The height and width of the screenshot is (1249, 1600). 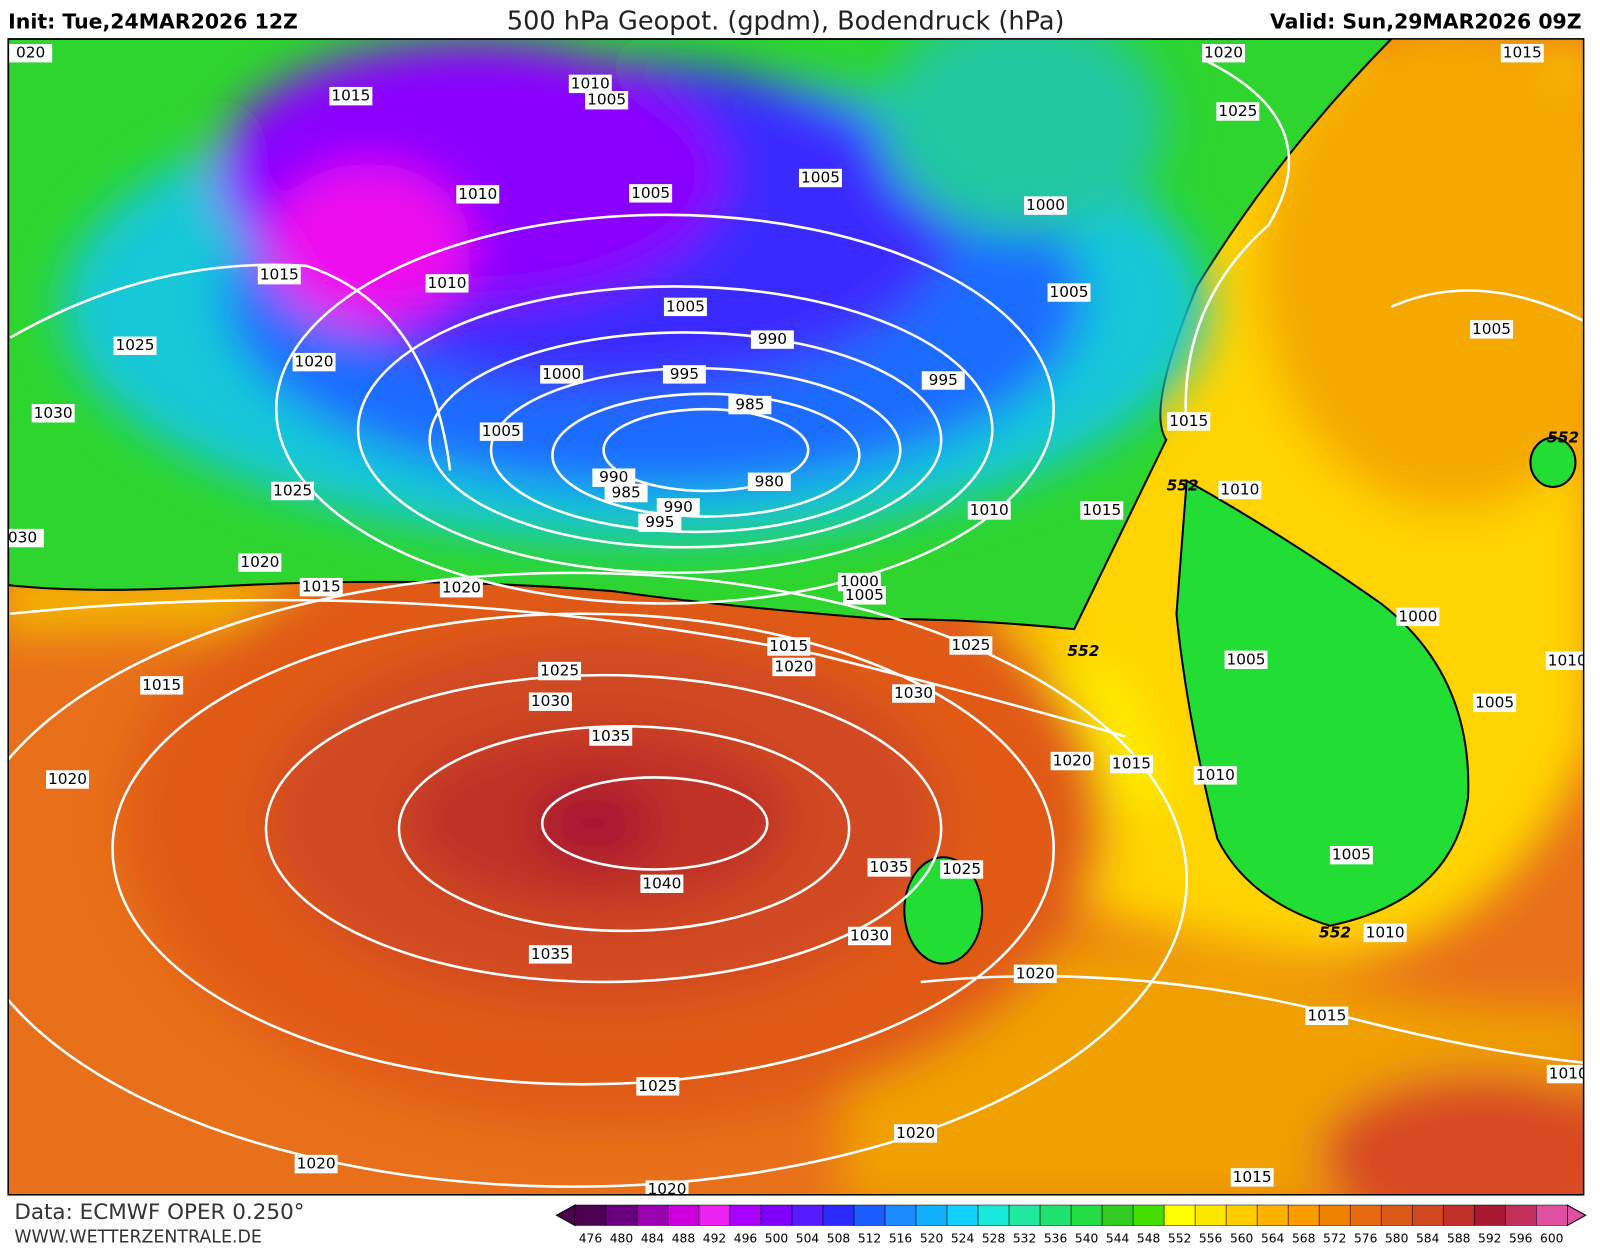 I want to click on colorbar-label: 572, so click(x=1334, y=1238).